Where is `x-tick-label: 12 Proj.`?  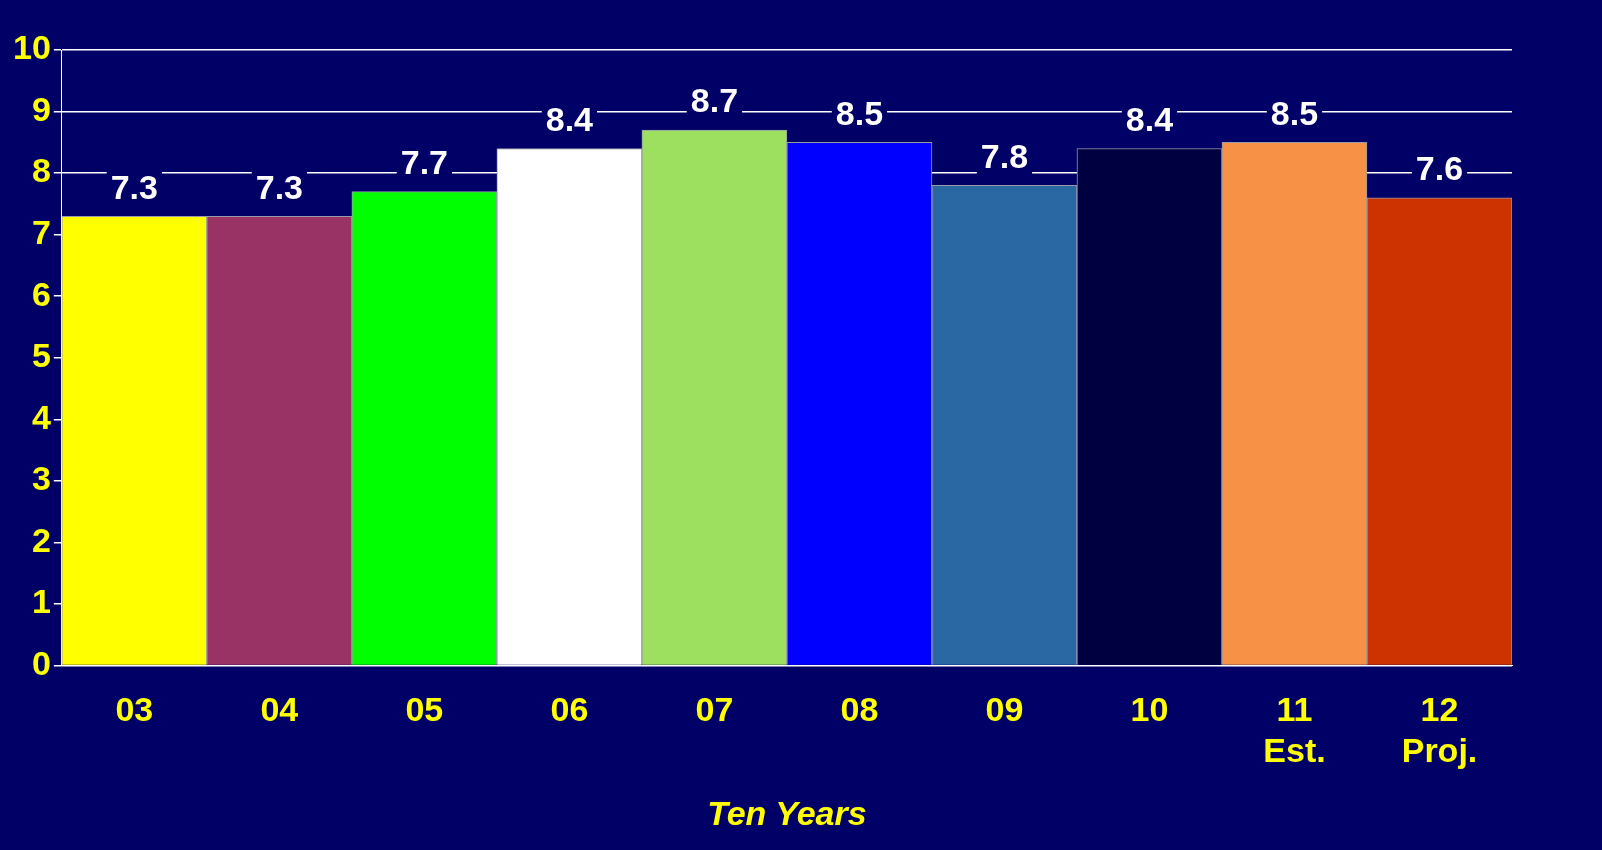
x-tick-label: 12 Proj. is located at coordinates (1439, 730).